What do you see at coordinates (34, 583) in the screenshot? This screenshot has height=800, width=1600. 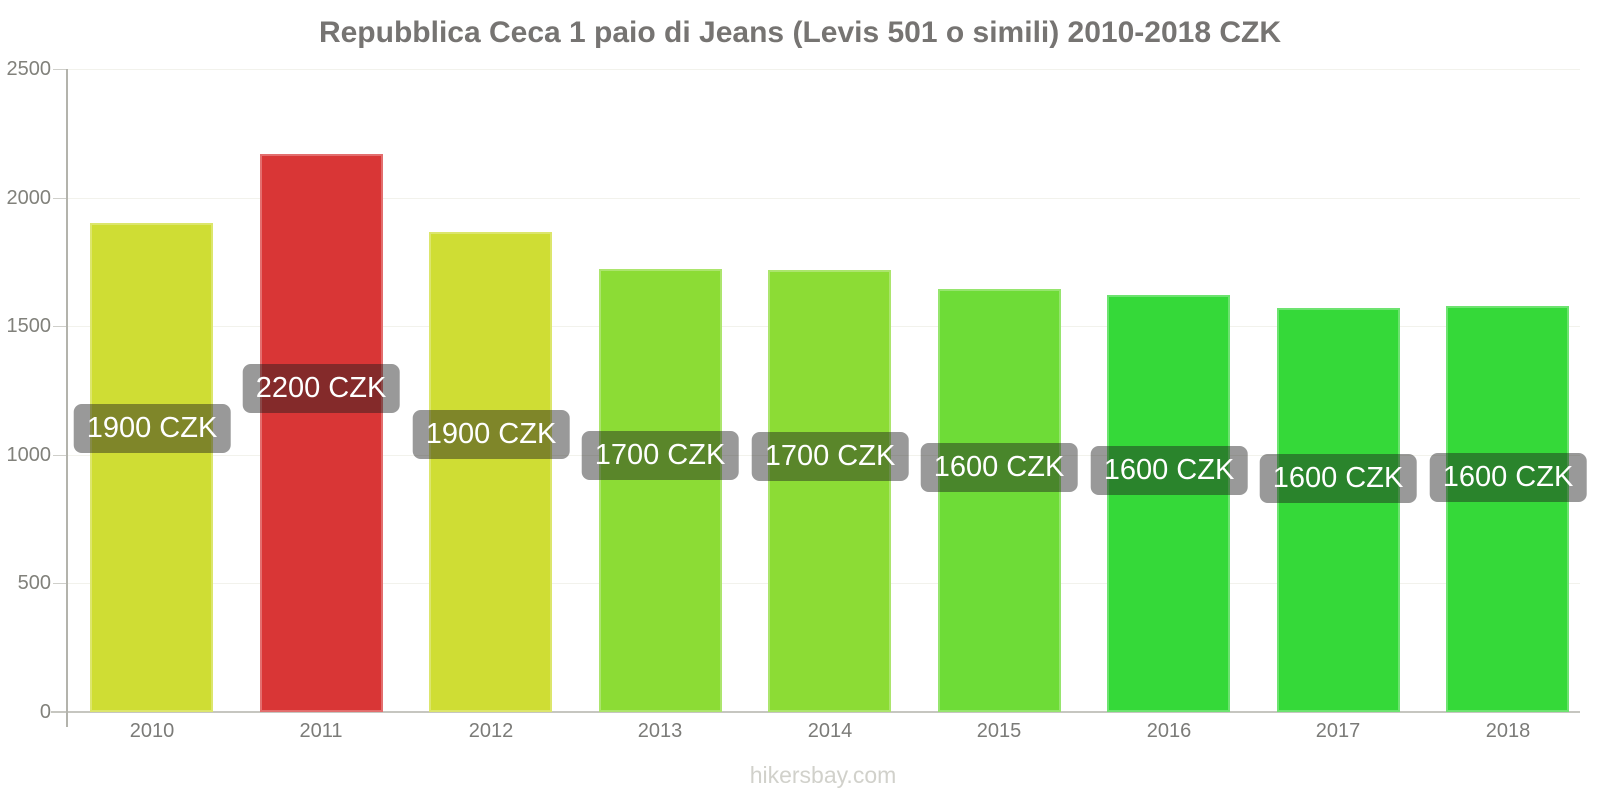 I see `y-axis-label-500: 500` at bounding box center [34, 583].